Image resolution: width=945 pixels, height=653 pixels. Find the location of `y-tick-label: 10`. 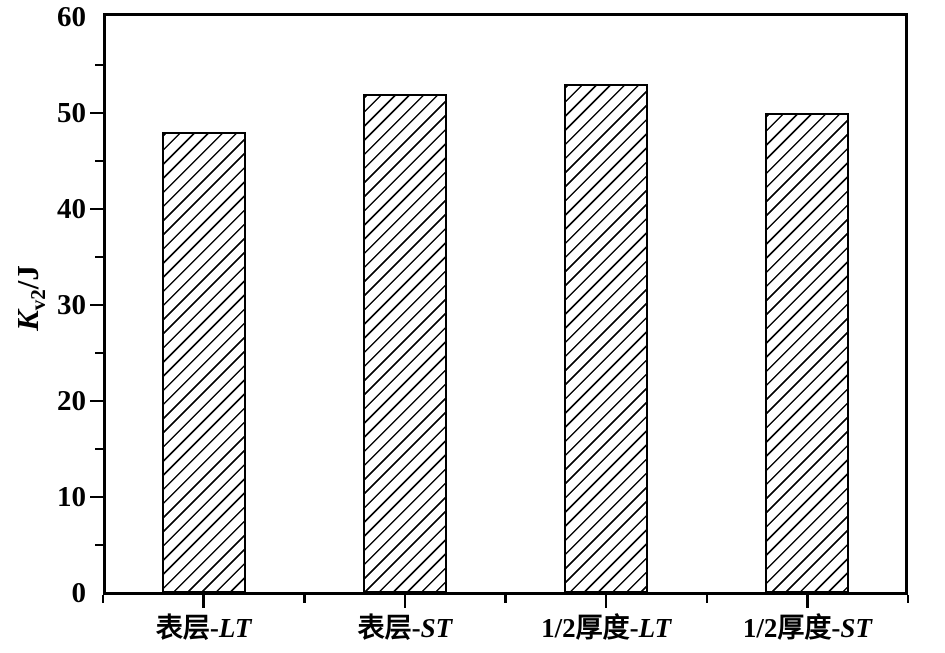

y-tick-label: 10 is located at coordinates (71, 497).